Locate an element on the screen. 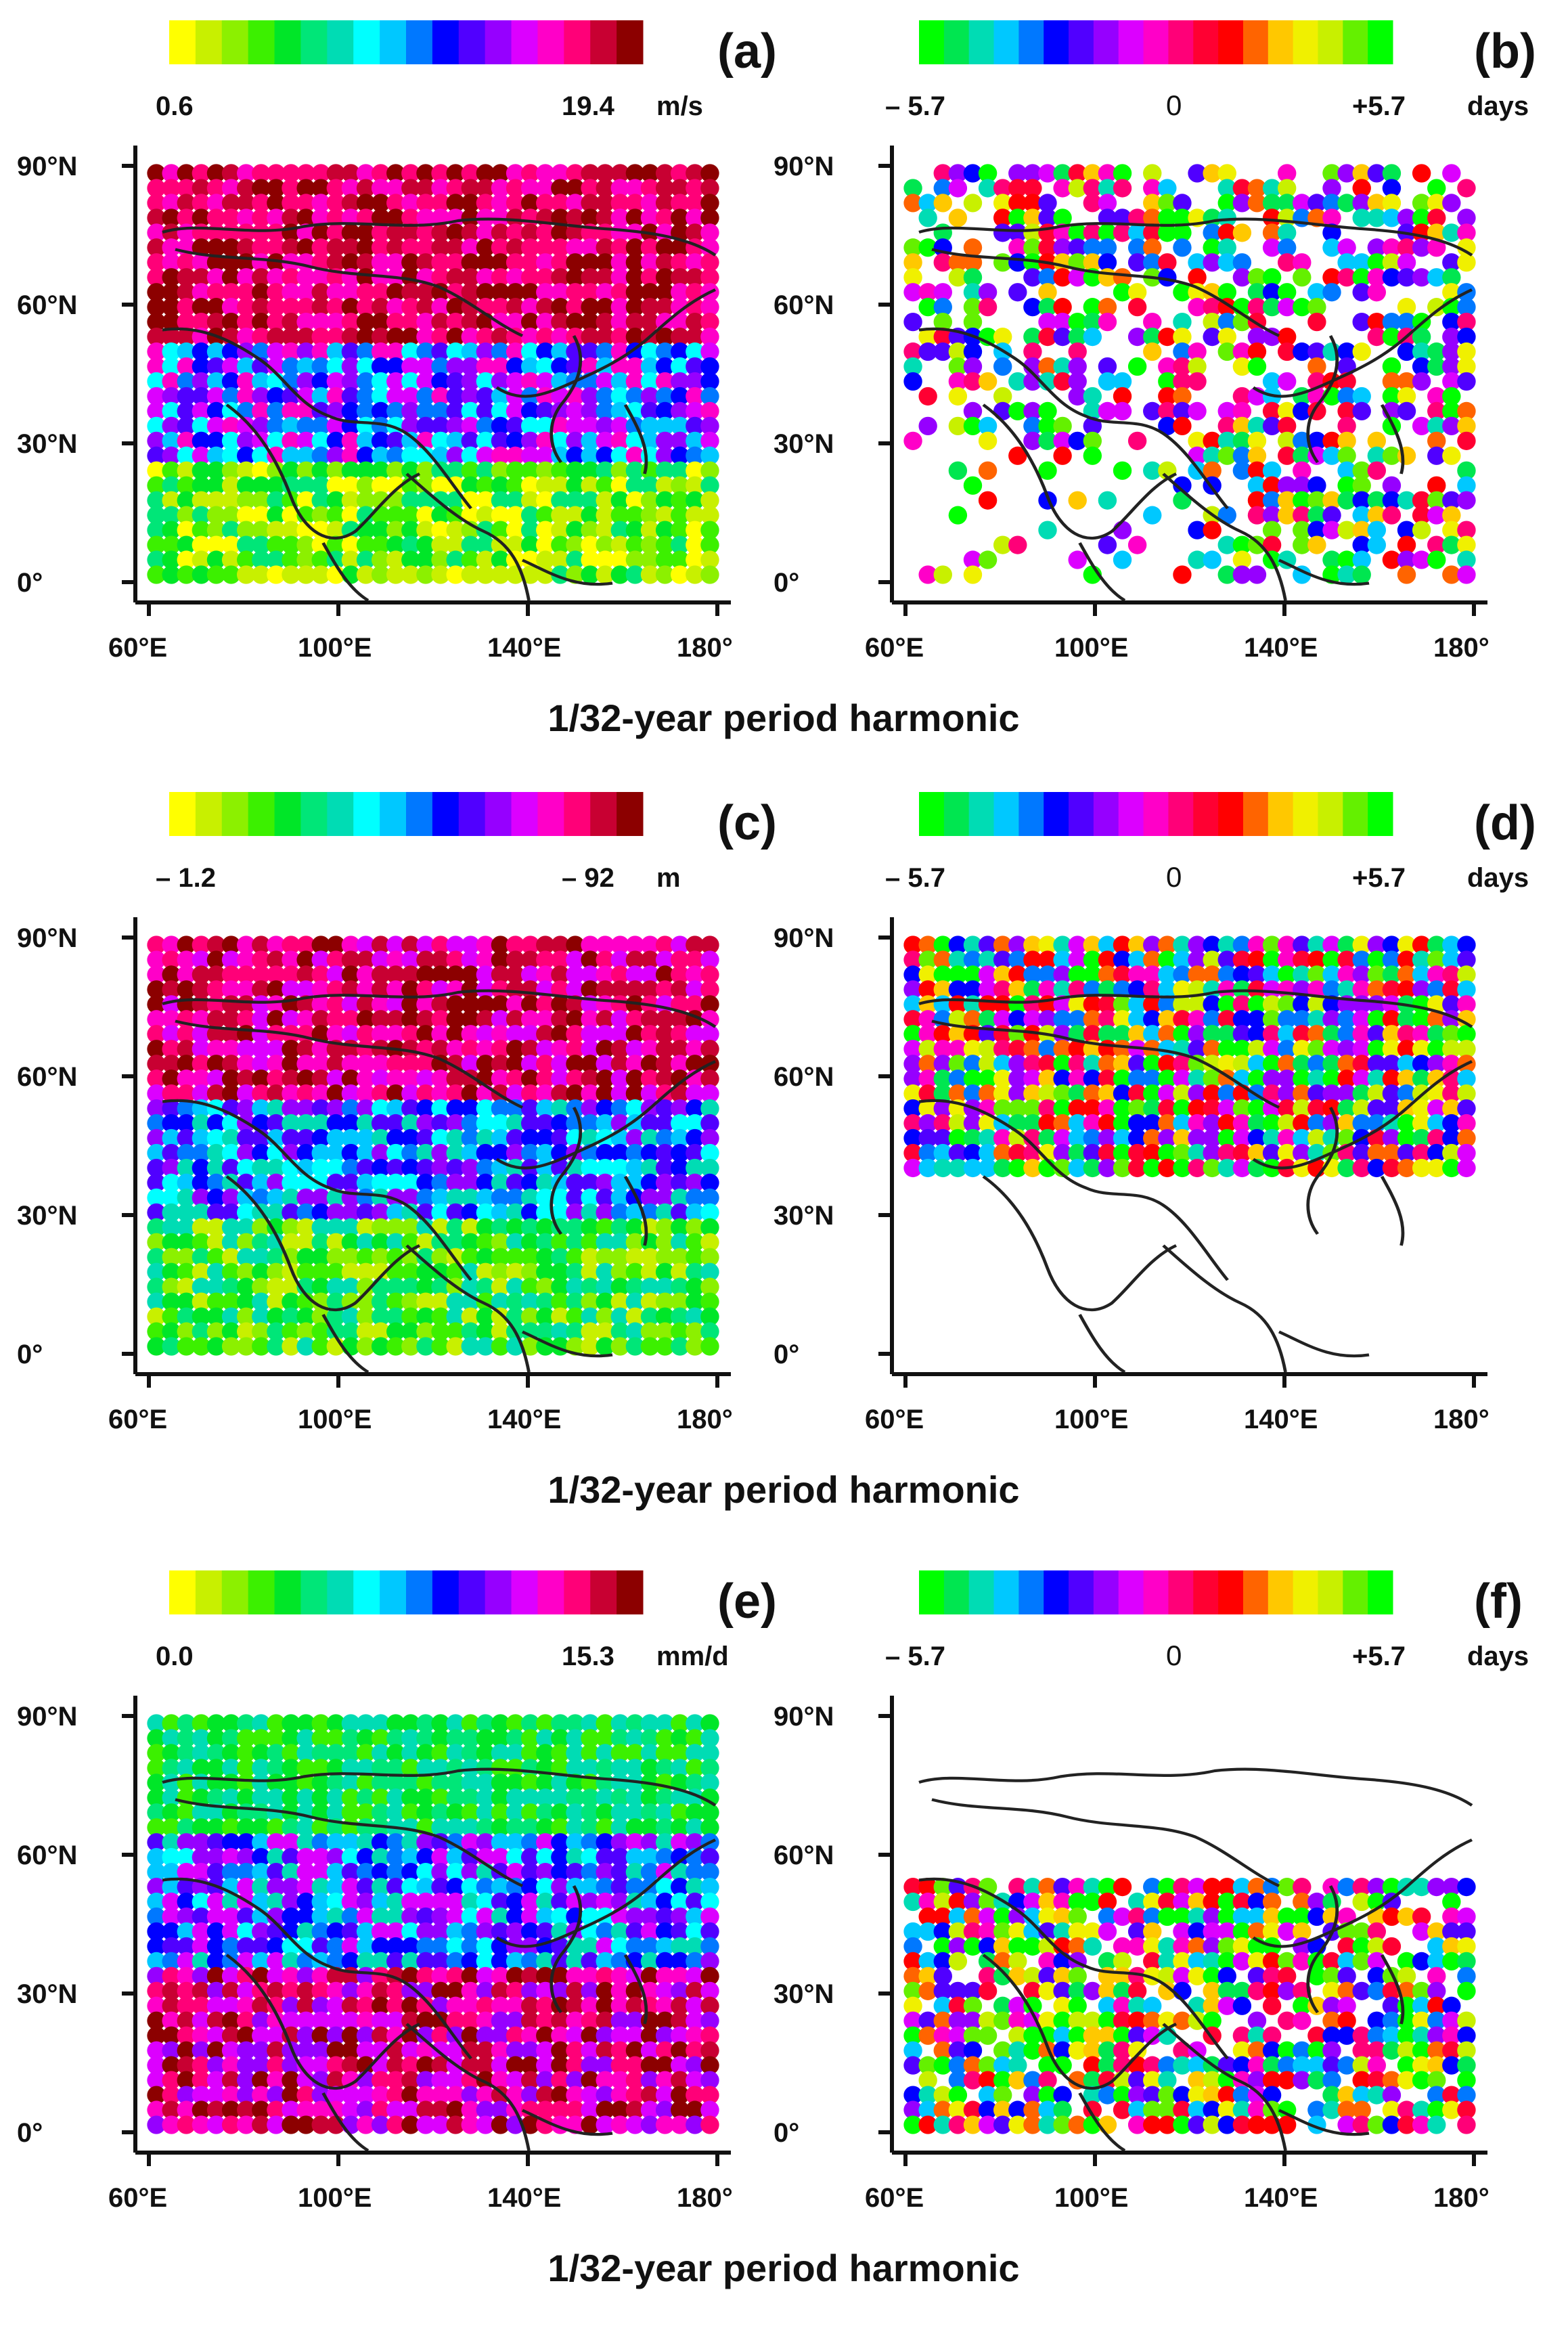  colorbar-min-label: 0.0 is located at coordinates (175, 1657).